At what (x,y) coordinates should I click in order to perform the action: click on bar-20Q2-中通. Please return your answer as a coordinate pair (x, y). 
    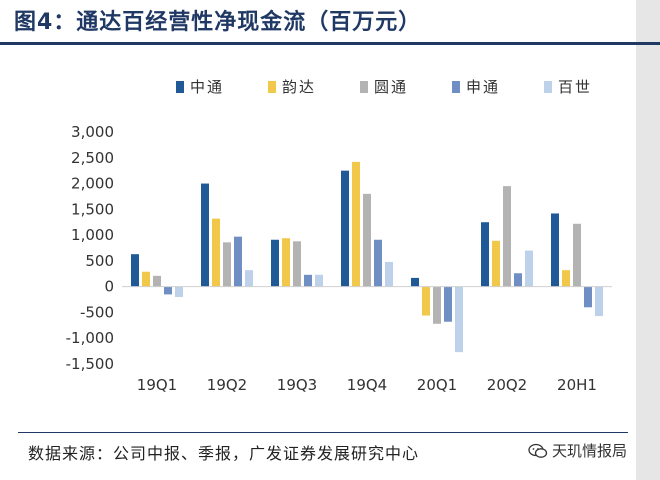
    Looking at the image, I should click on (485, 254).